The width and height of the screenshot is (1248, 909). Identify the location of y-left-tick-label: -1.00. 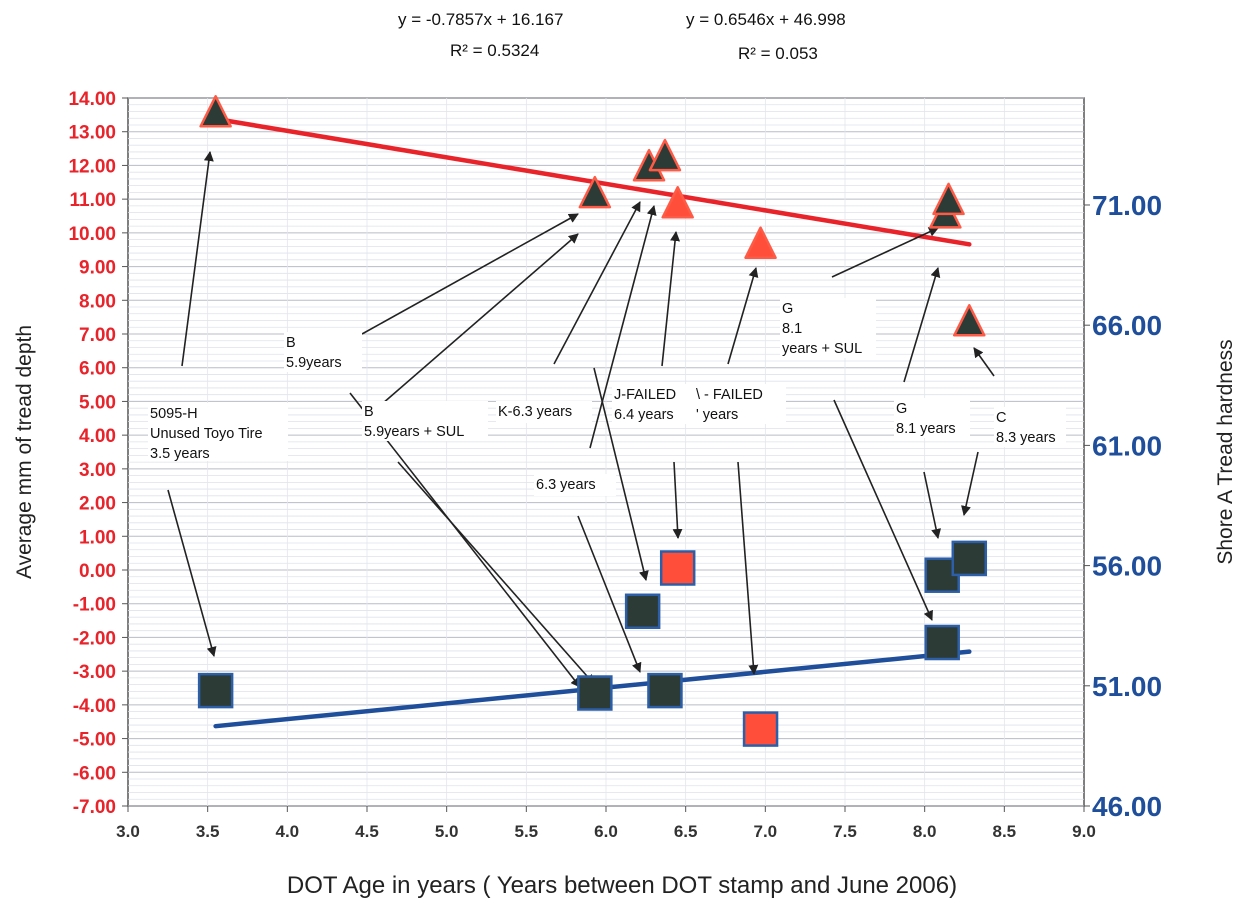
(94, 605).